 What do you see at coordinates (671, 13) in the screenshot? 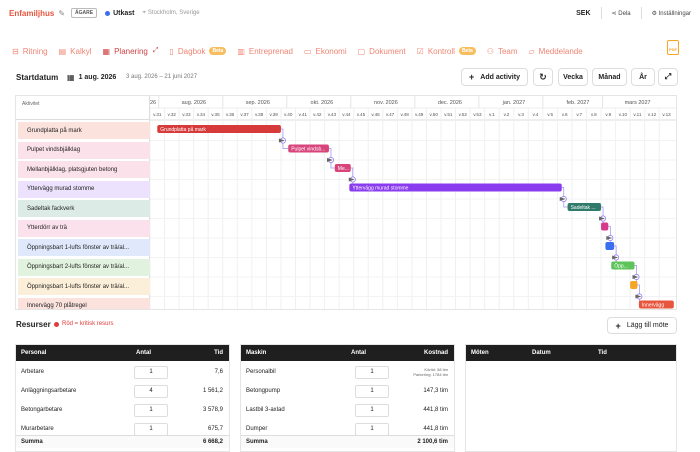
I see `settings-button: ⚙ Inställningar` at bounding box center [671, 13].